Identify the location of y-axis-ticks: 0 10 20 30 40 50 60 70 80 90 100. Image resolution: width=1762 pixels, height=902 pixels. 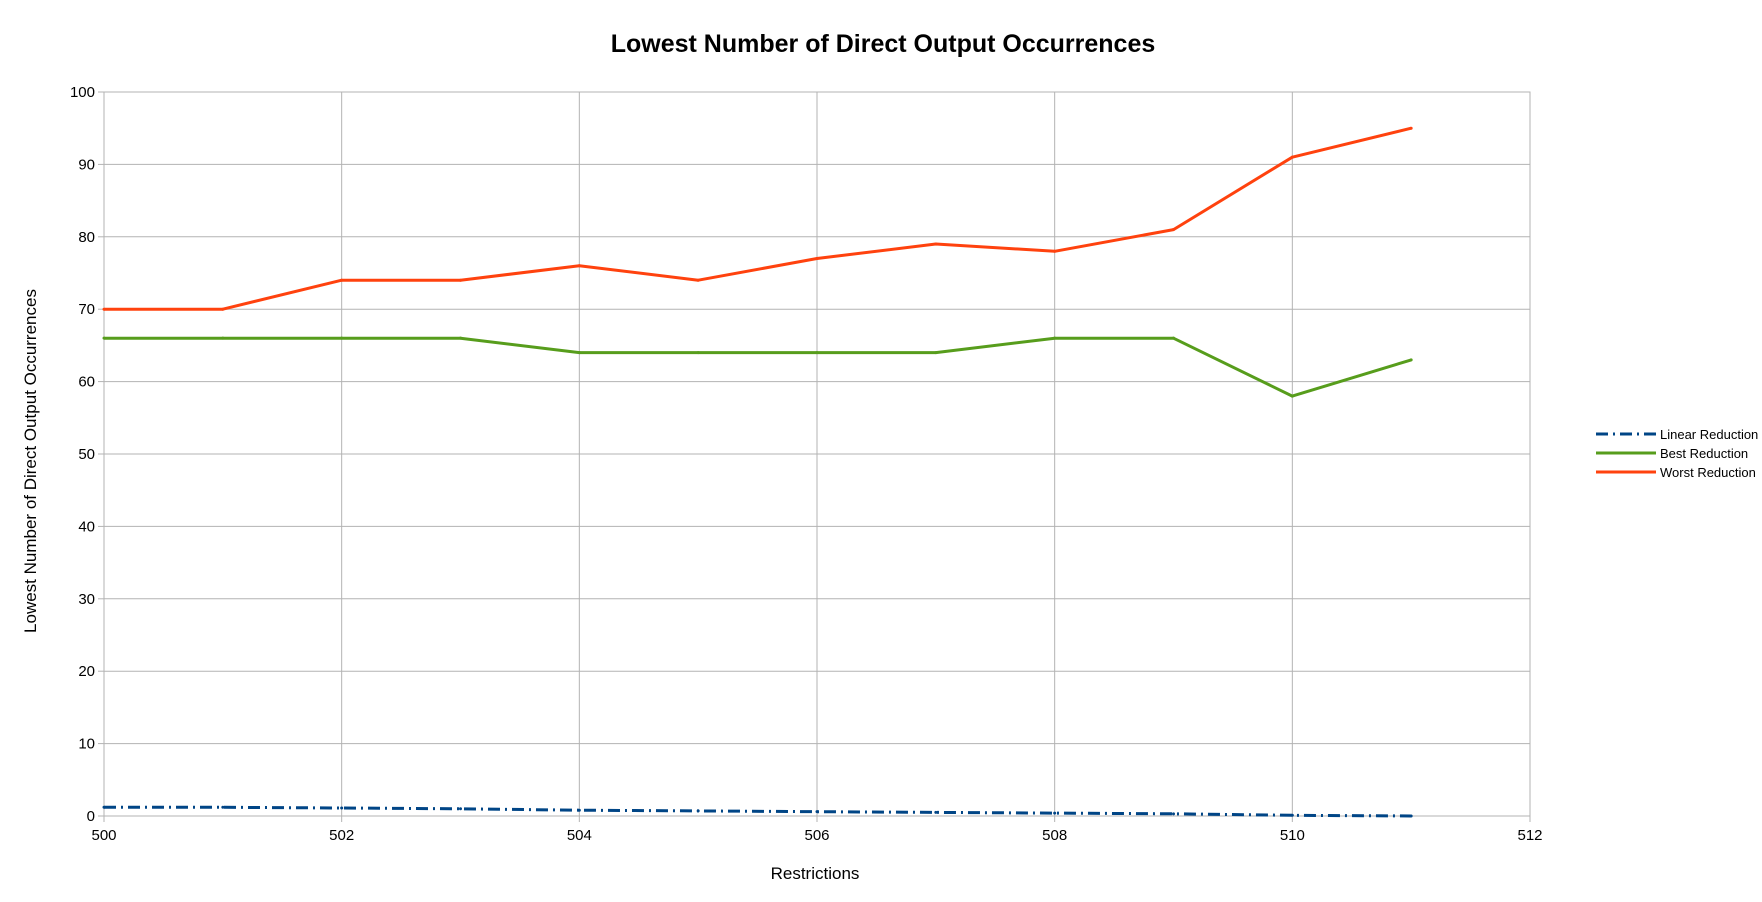
(87, 454).